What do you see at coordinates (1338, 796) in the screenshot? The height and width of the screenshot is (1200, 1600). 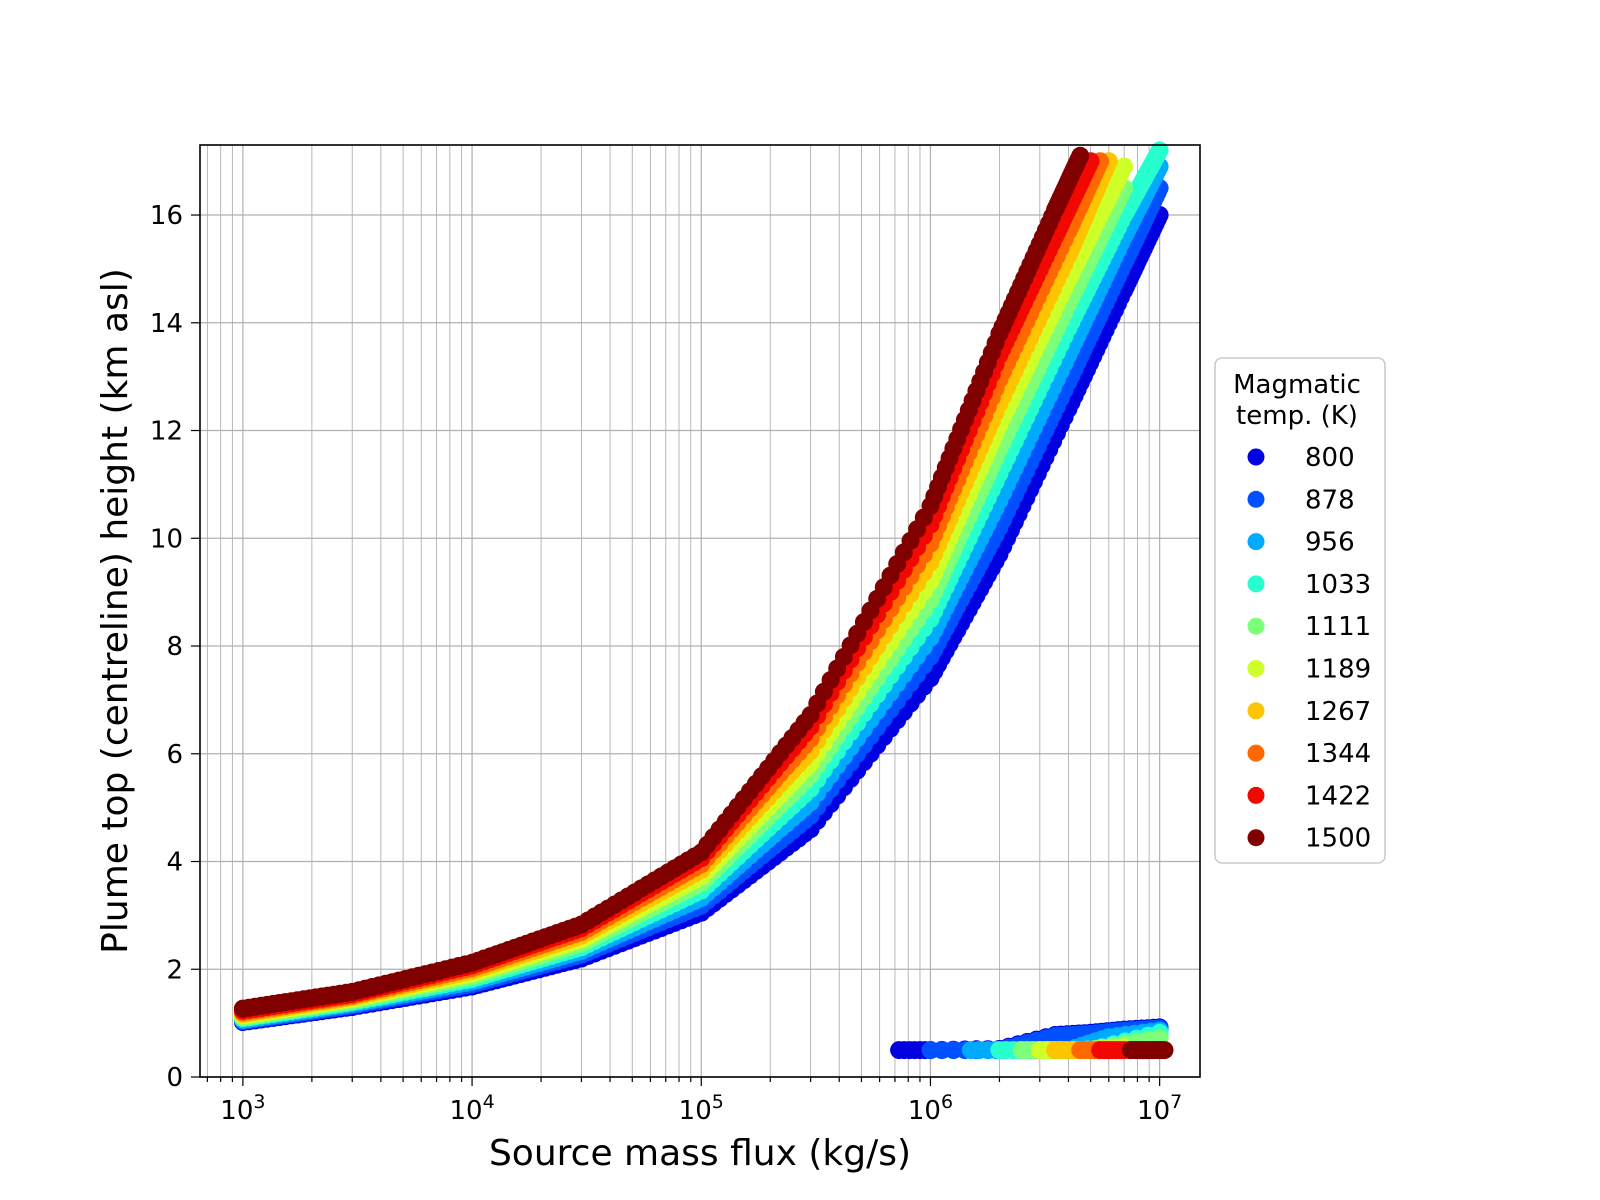 I see `legend-label-1422: 1422` at bounding box center [1338, 796].